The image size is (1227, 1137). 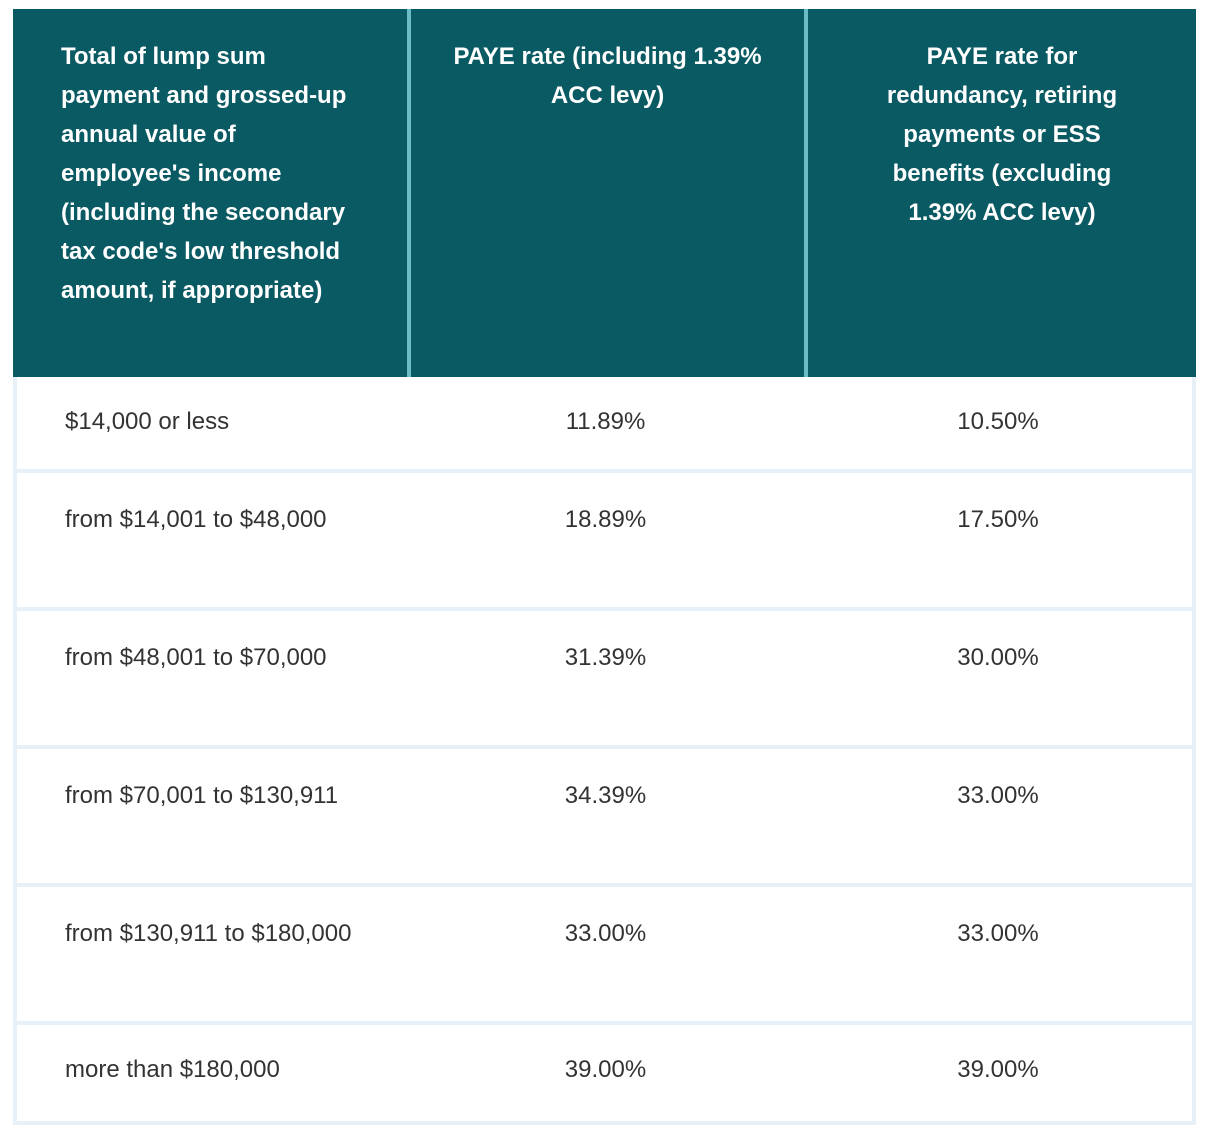 What do you see at coordinates (605, 1069) in the screenshot?
I see `cell-paye-rate: 39.00%` at bounding box center [605, 1069].